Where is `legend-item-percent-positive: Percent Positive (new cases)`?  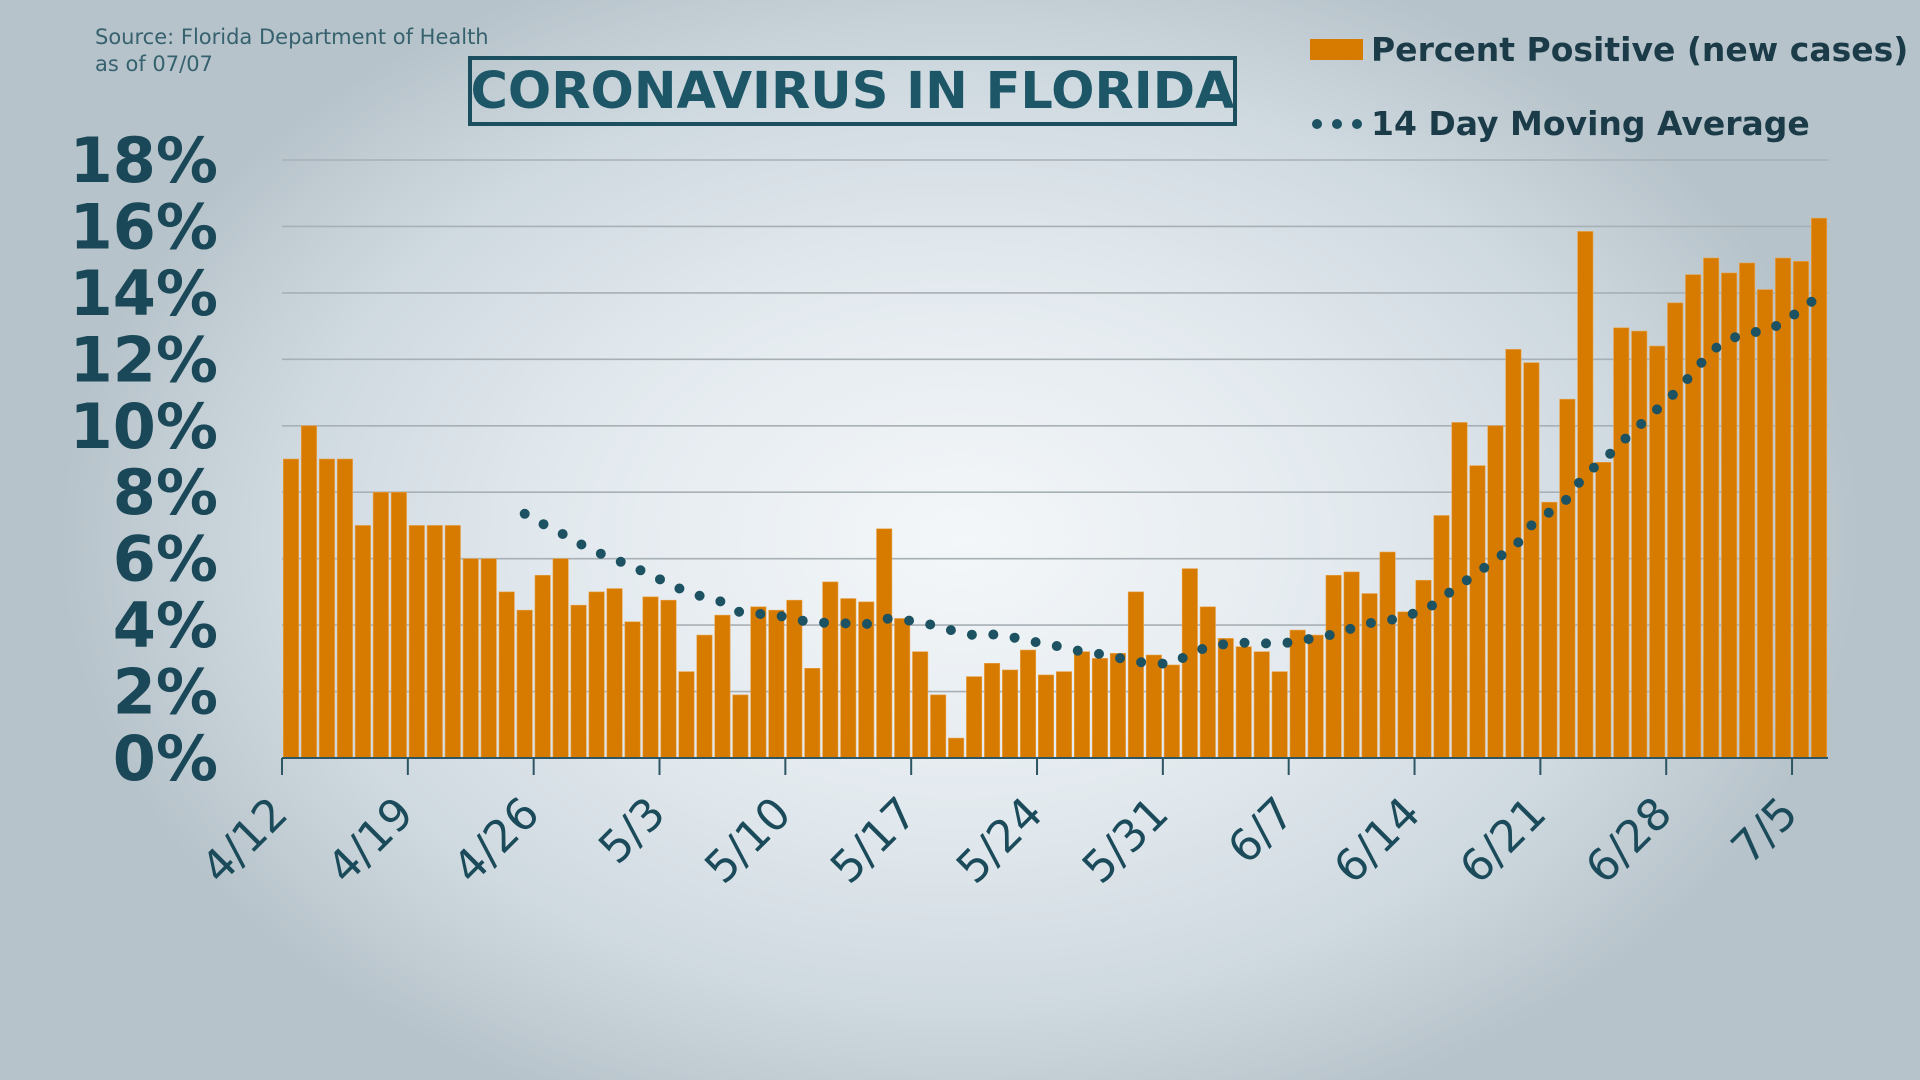
legend-item-percent-positive: Percent Positive (new cases) is located at coordinates (1609, 49).